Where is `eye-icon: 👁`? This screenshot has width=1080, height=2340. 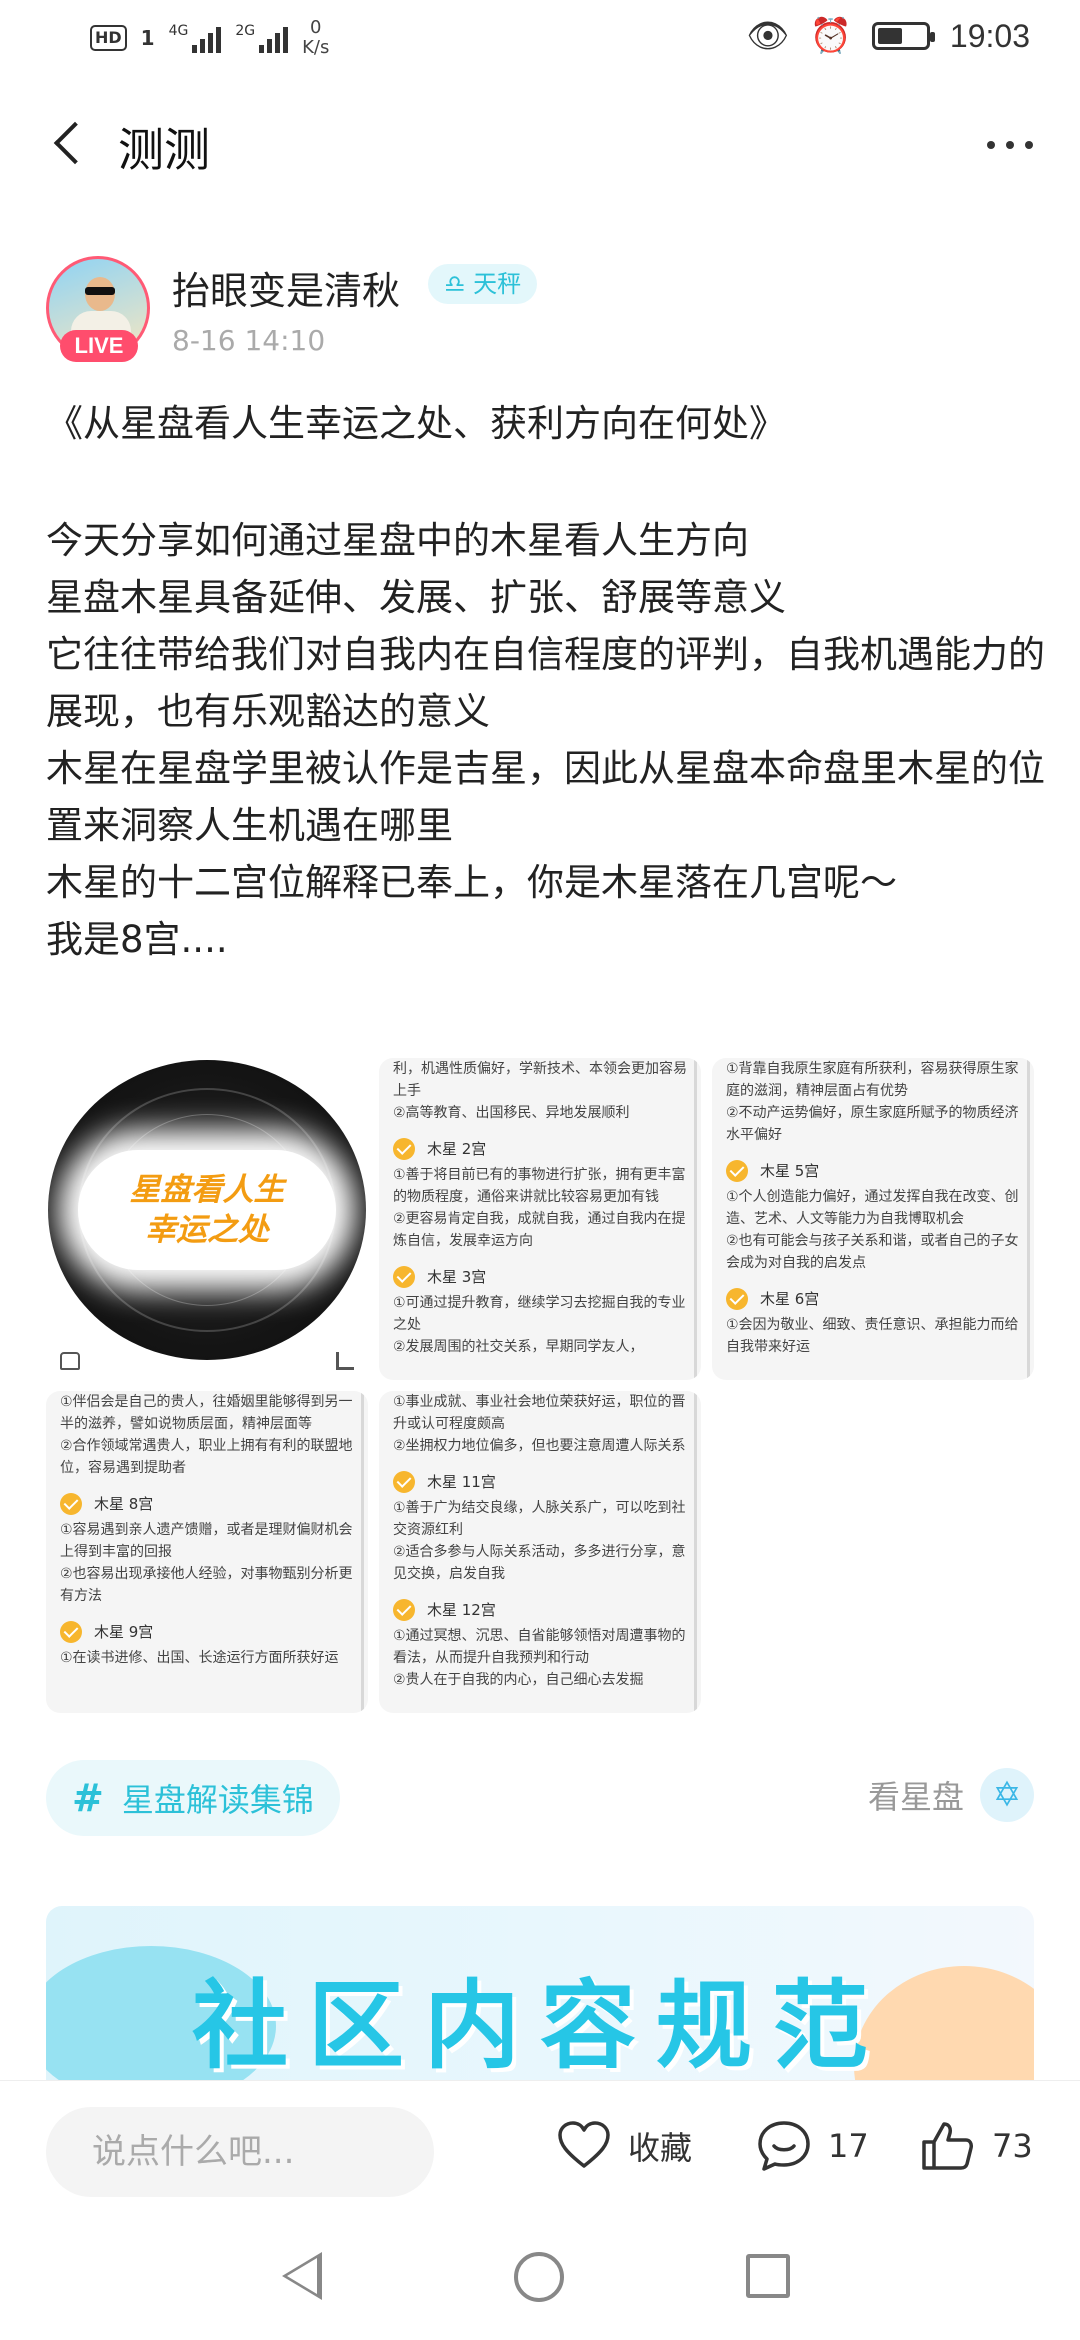 eye-icon: 👁 is located at coordinates (768, 36).